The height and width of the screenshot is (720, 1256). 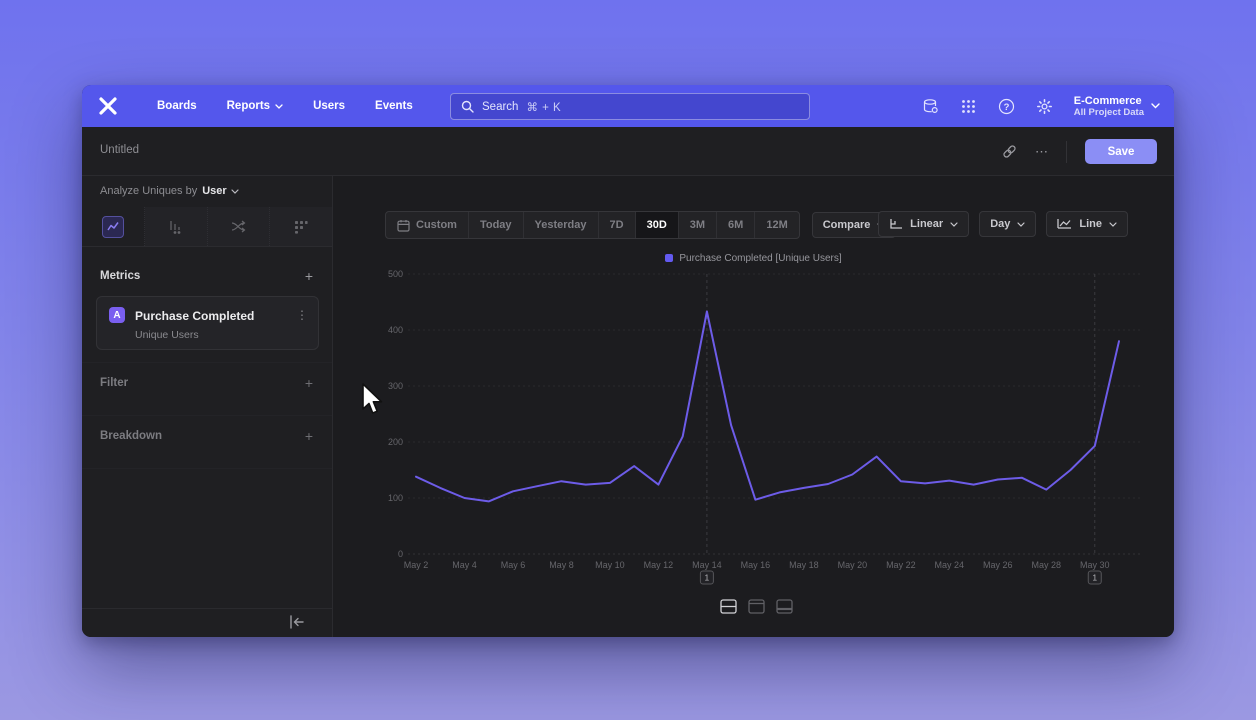 What do you see at coordinates (728, 606) in the screenshot?
I see `layout-chart-and-table-icon` at bounding box center [728, 606].